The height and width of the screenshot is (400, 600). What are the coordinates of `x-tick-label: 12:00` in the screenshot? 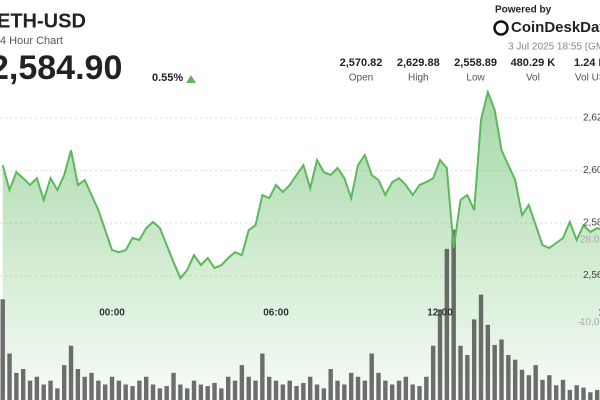 It's located at (440, 313).